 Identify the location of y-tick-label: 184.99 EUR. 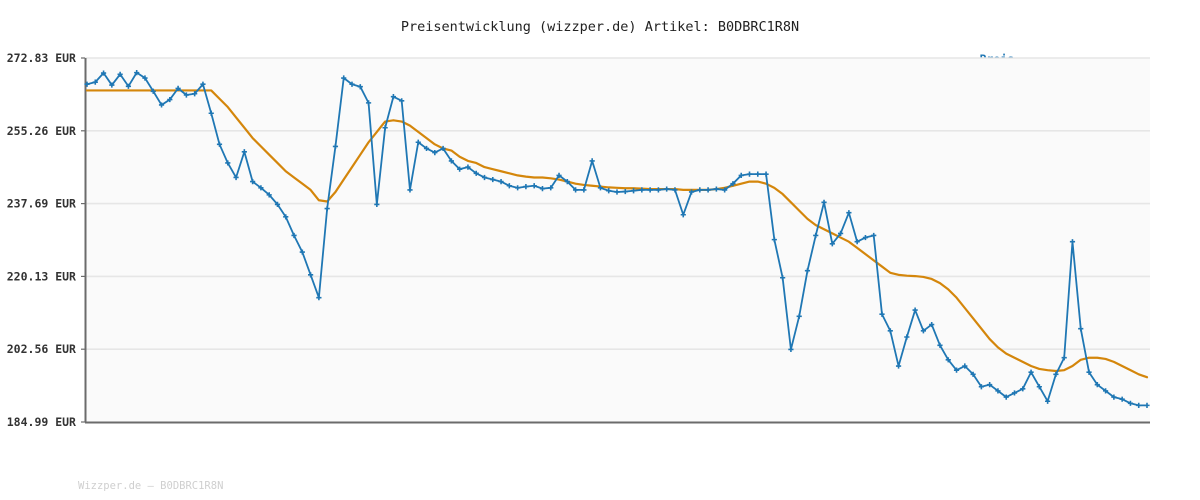
(41, 422).